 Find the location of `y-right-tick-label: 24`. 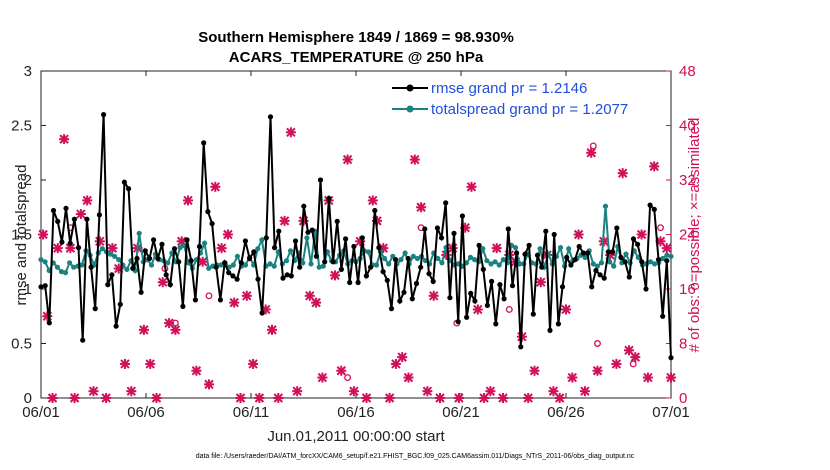

y-right-tick-label: 24 is located at coordinates (687, 235).